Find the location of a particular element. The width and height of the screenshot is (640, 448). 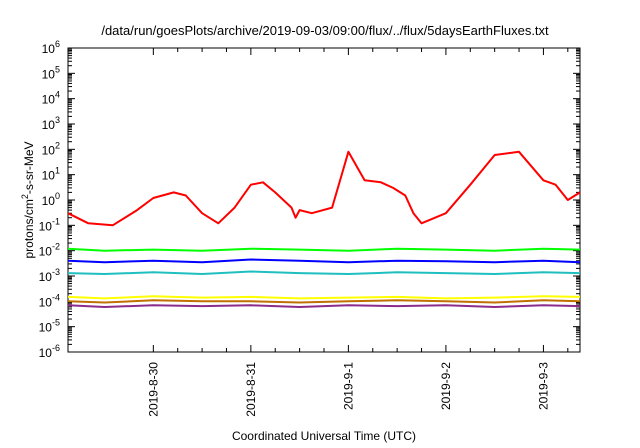

y-tick-label: 10² is located at coordinates (51, 148).